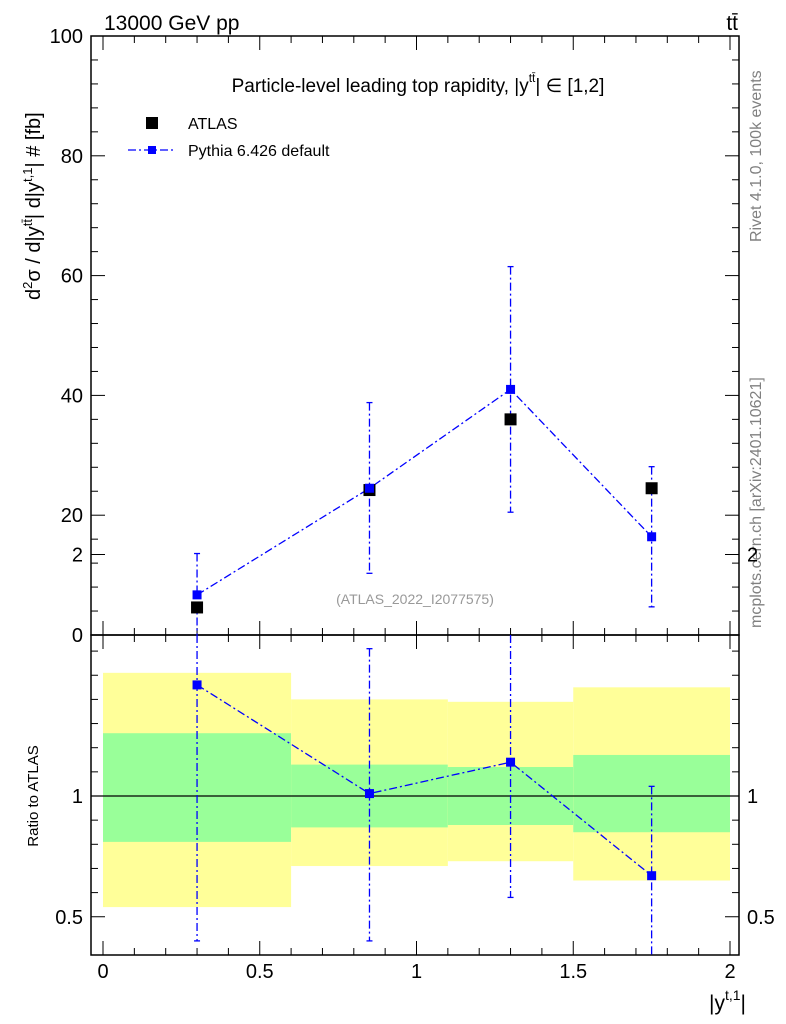 The height and width of the screenshot is (1024, 786). Describe the element at coordinates (415, 599) in the screenshot. I see `analysis-watermark: (ATLAS_2022_I2077575)` at that location.